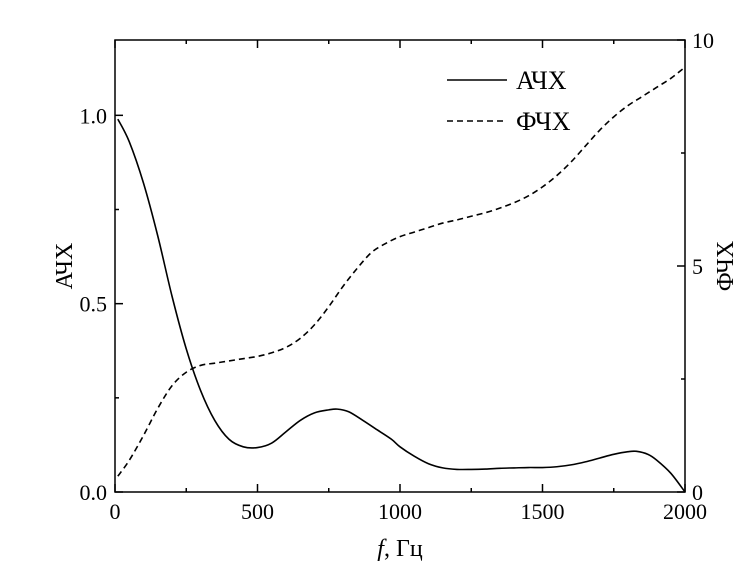 The width and height of the screenshot is (745, 587). What do you see at coordinates (403, 549) in the screenshot?
I see `x-axis-title-unit: , Гц` at bounding box center [403, 549].